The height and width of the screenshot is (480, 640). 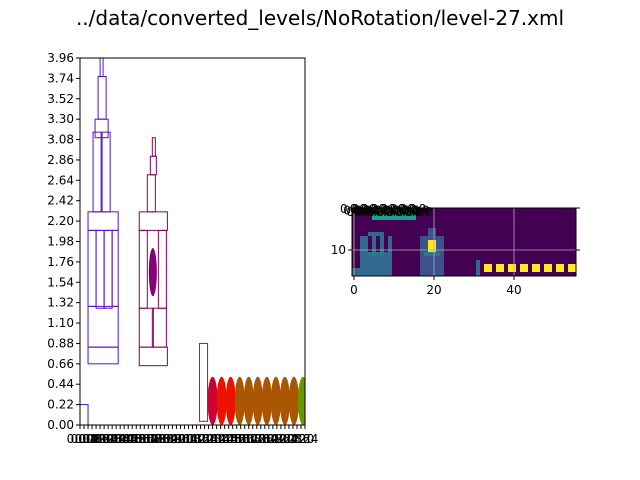 I want to click on heatmap-x-tick-label: 0, so click(x=354, y=290).